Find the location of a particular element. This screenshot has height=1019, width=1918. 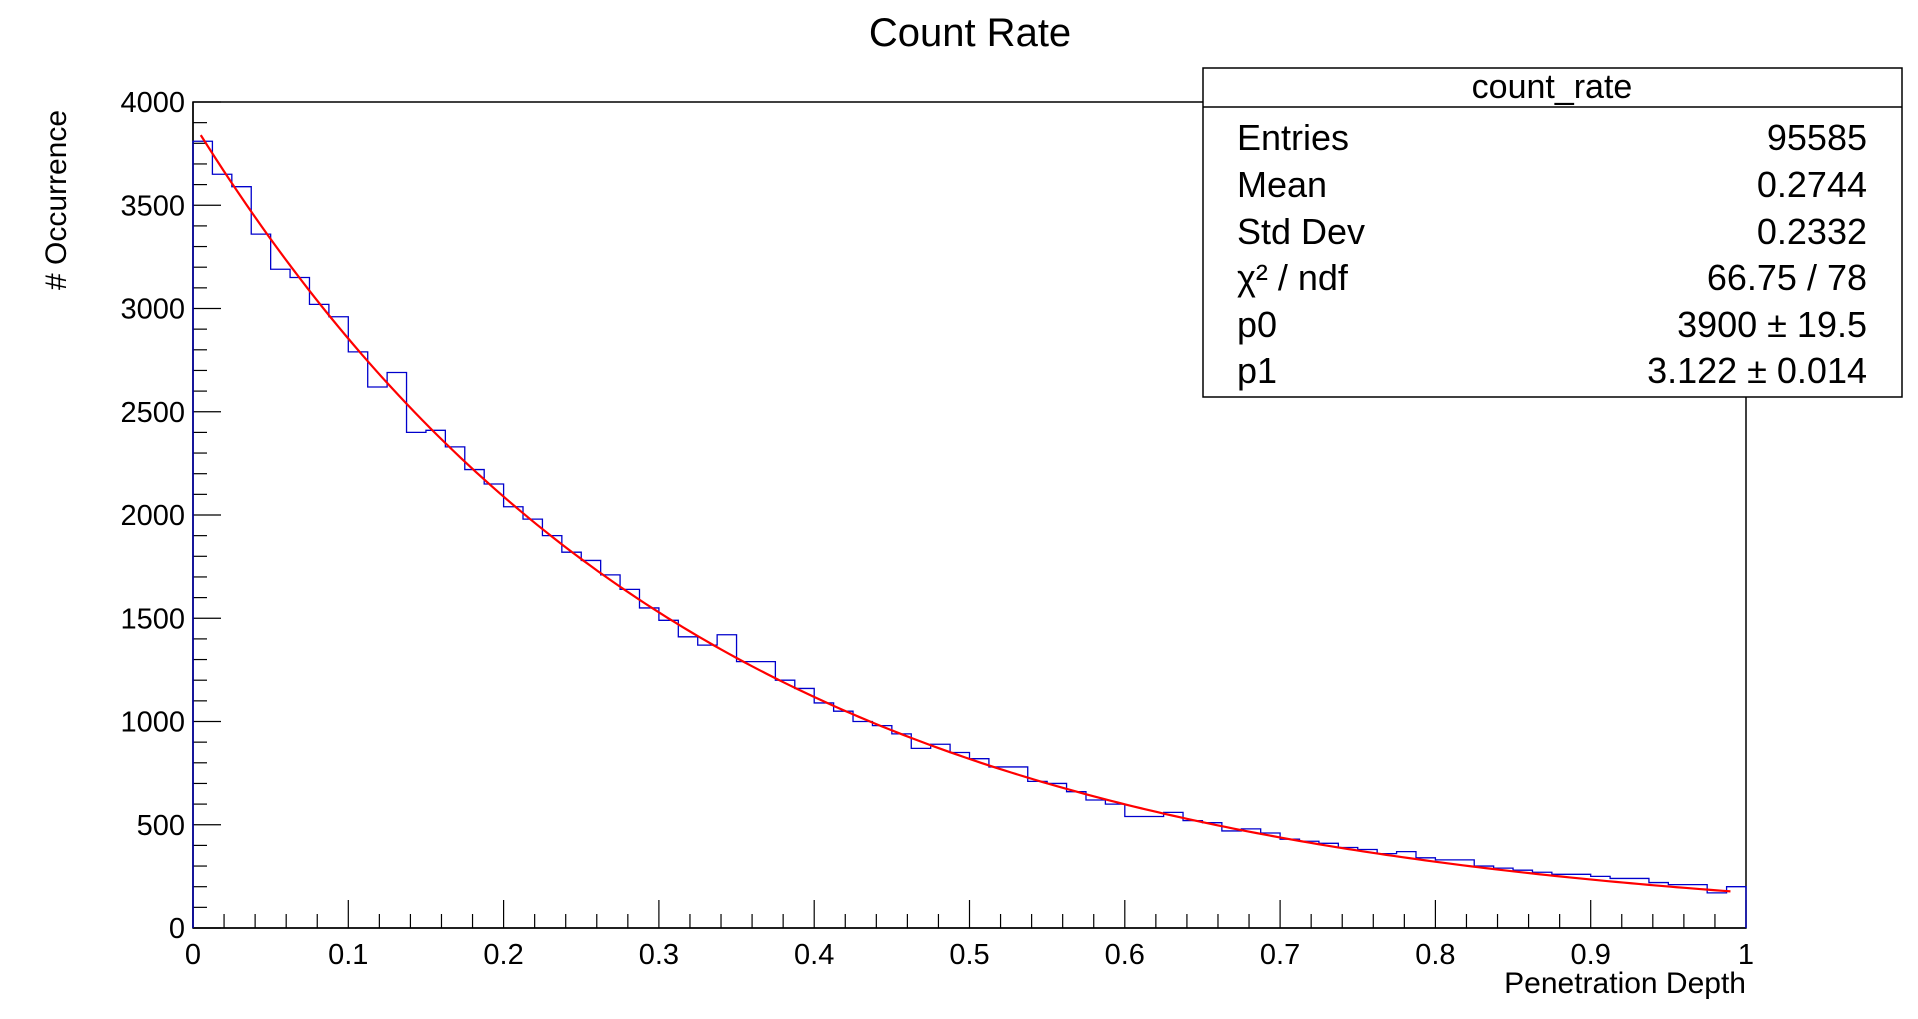

y-tick-label: 0 is located at coordinates (177, 929).